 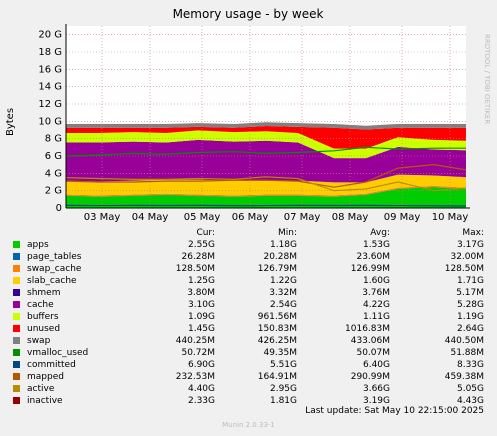 What do you see at coordinates (39, 341) in the screenshot?
I see `legend-name: swap` at bounding box center [39, 341].